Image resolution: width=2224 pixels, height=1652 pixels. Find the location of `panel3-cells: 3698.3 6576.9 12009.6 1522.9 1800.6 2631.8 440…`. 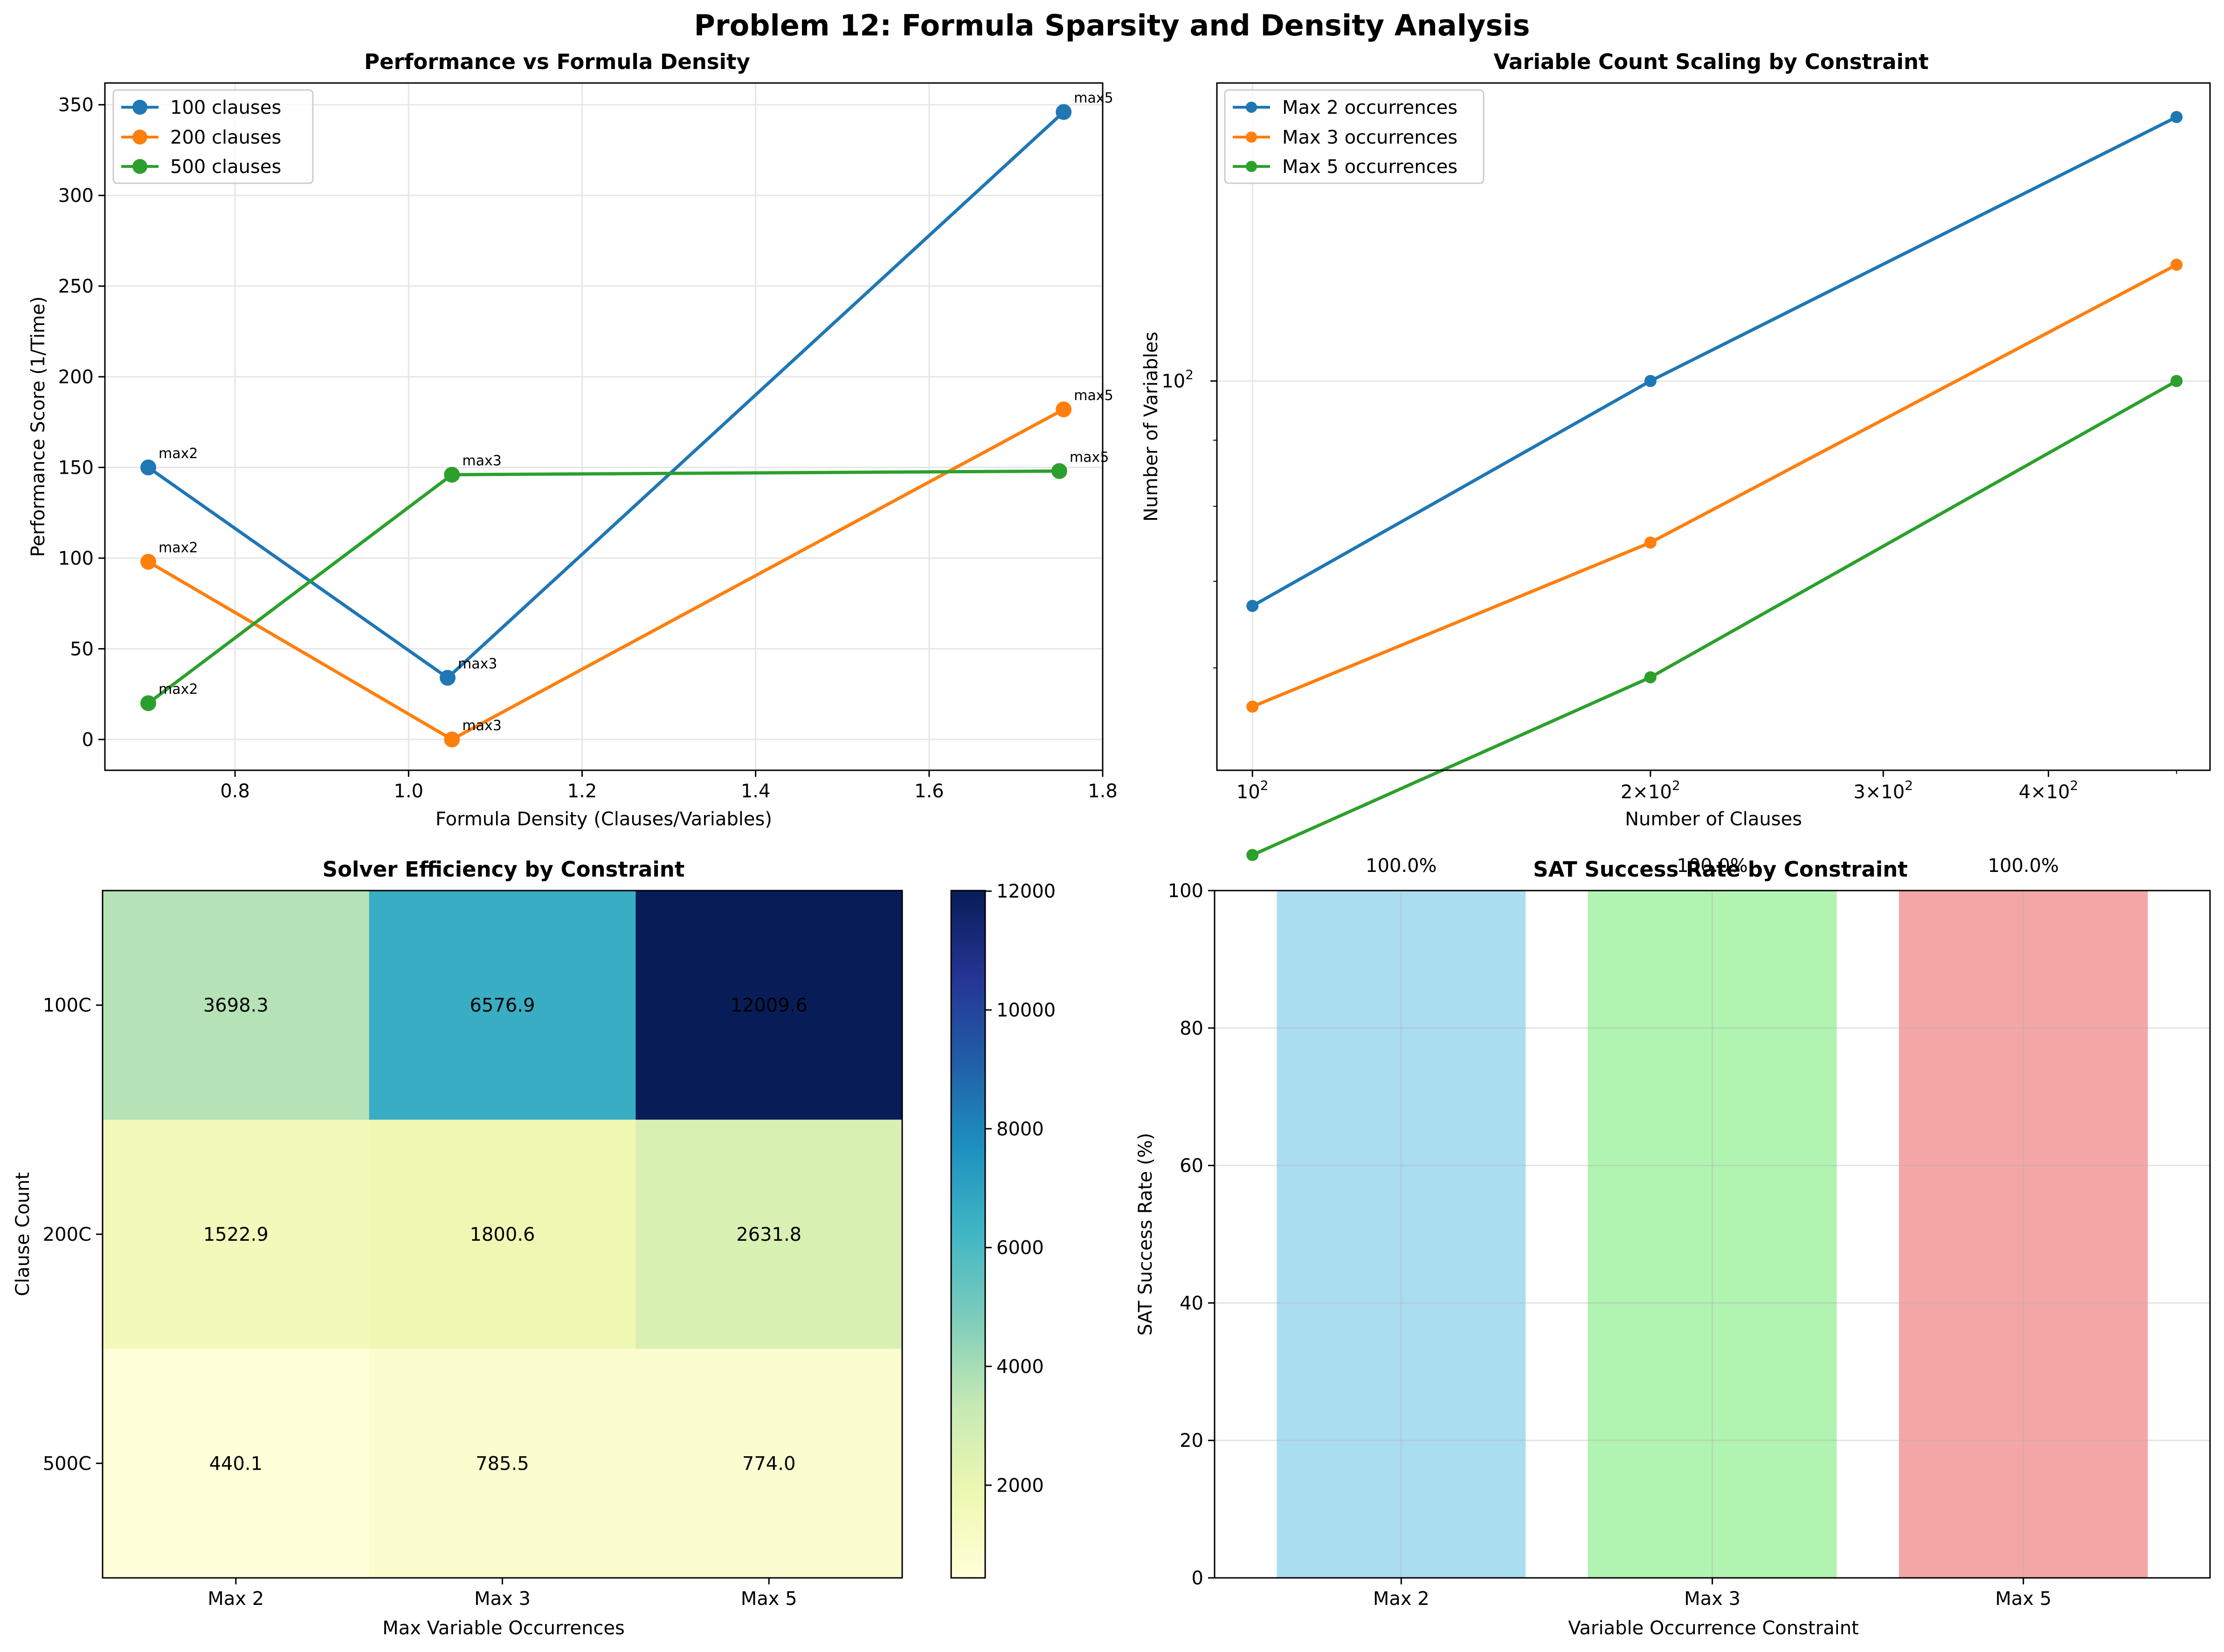

panel3-cells: 3698.3 6576.9 12009.6 1522.9 1800.6 2631.8 440… is located at coordinates (503, 1234).